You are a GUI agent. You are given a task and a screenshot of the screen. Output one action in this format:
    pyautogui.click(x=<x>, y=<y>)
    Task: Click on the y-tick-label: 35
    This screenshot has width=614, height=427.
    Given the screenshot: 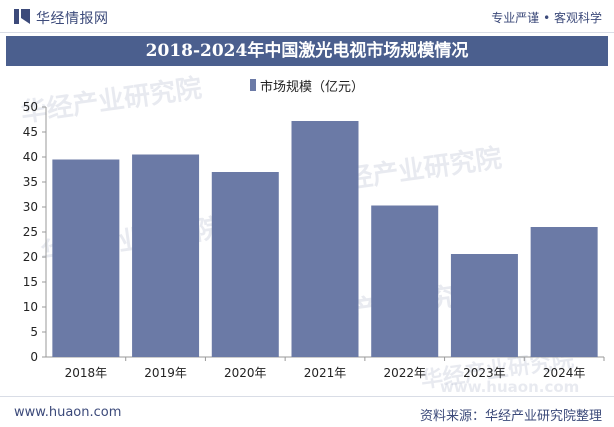 What is the action you would take?
    pyautogui.click(x=30, y=182)
    